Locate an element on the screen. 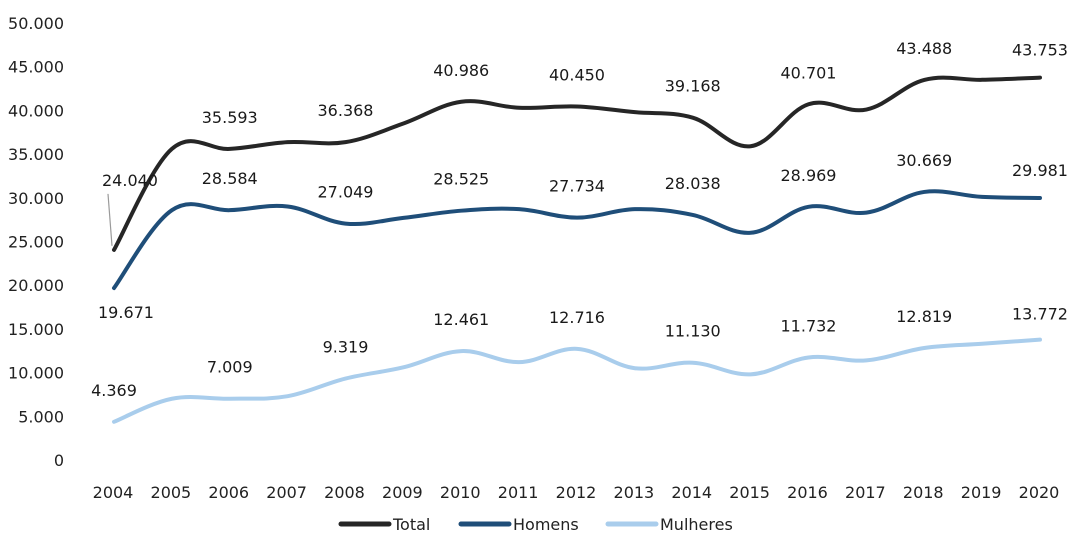 The height and width of the screenshot is (534, 1070). data-label-mulheres: 4.369 is located at coordinates (114, 390).